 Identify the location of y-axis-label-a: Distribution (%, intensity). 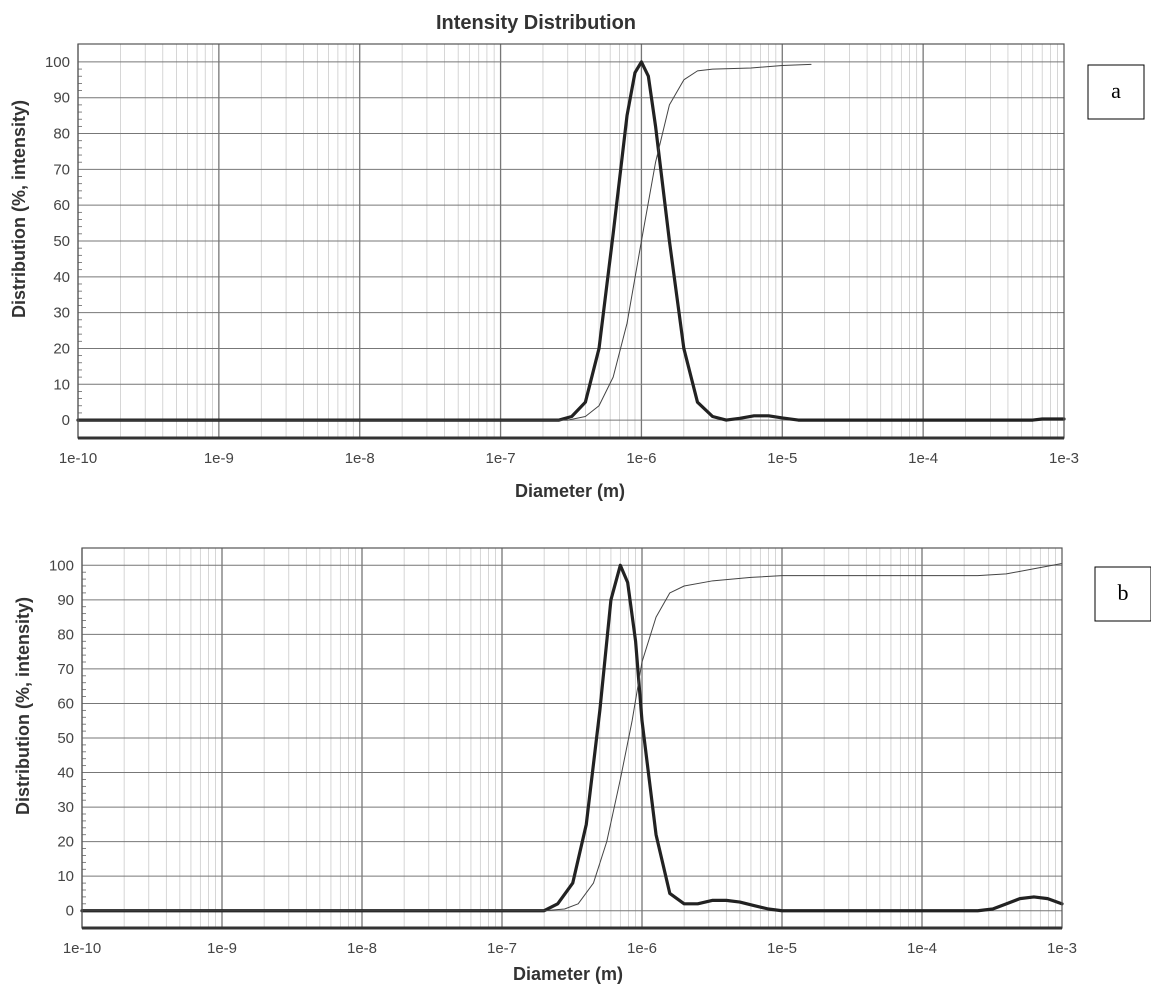
(19, 209).